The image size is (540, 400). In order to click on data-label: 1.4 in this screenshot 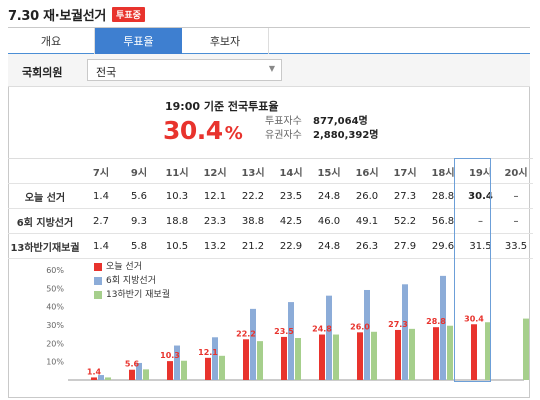, I will do `click(94, 371)`.